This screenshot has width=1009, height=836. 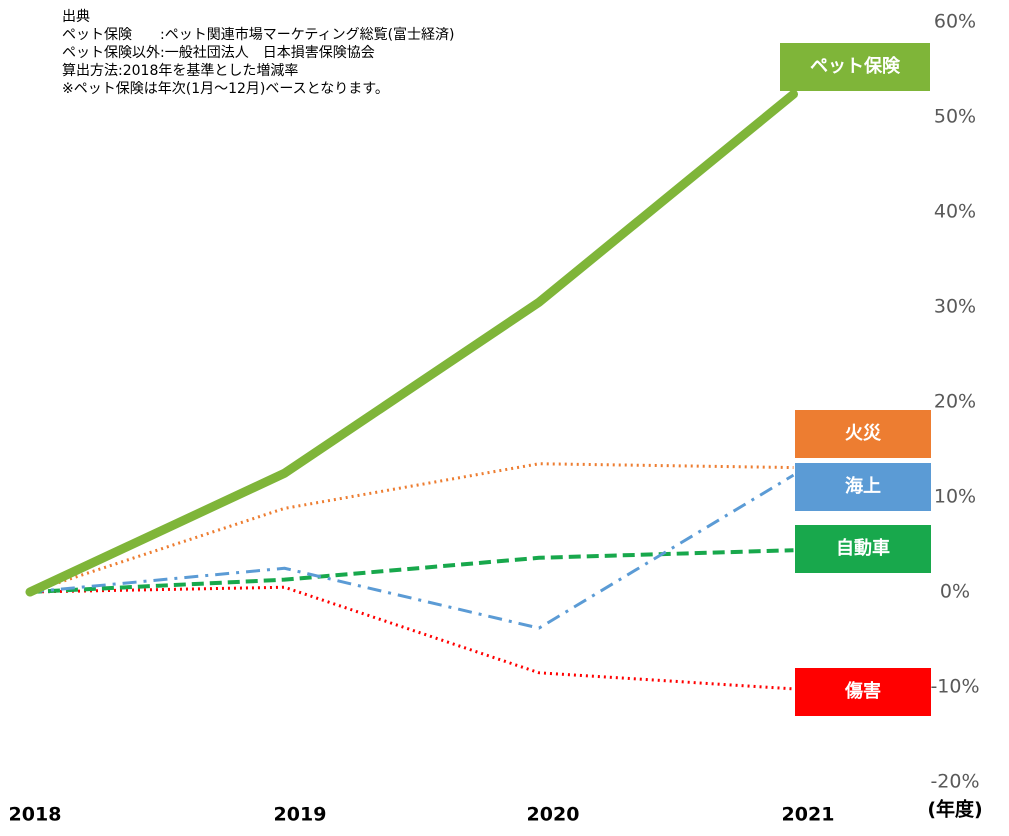 I want to click on source-note: 算出方法:2018年を基準とした増減率, so click(x=180, y=70).